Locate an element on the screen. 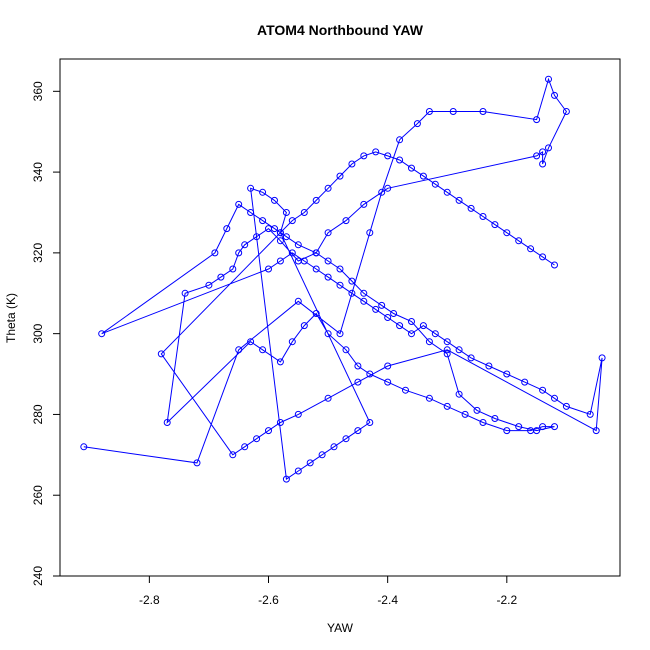  y-tick-label: 360 is located at coordinates (38, 91).